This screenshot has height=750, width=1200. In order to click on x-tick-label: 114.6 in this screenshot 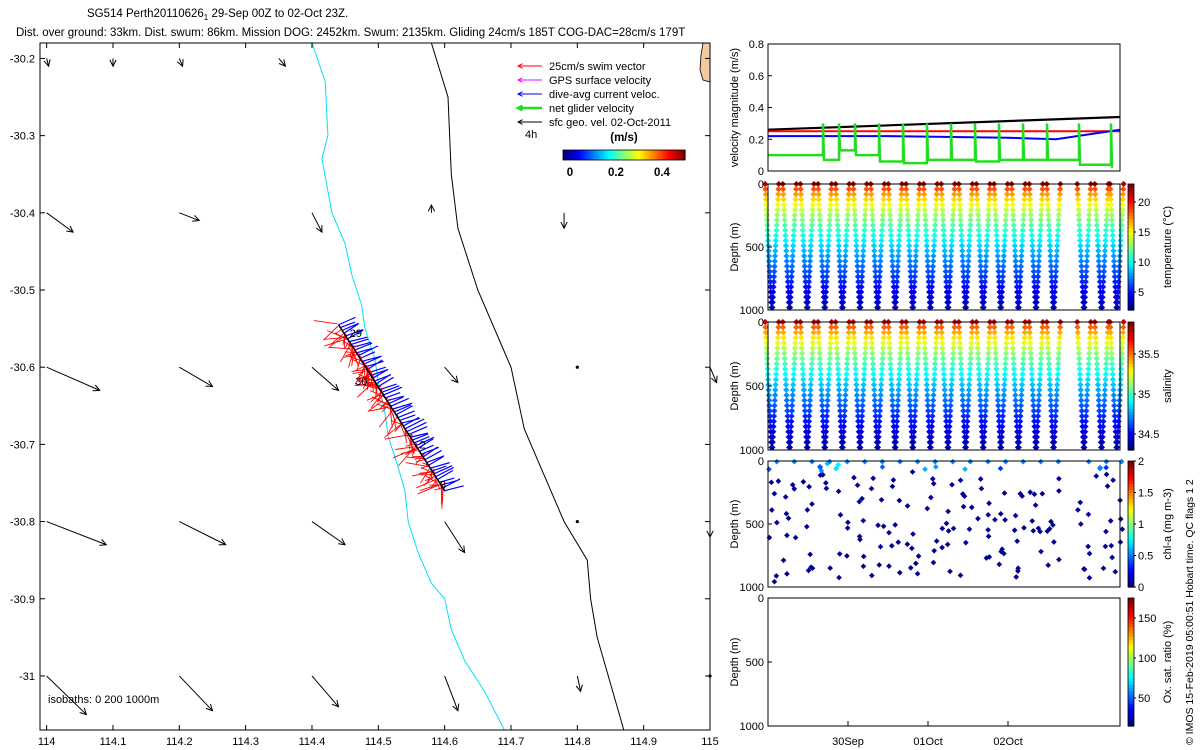, I will do `click(444, 742)`.